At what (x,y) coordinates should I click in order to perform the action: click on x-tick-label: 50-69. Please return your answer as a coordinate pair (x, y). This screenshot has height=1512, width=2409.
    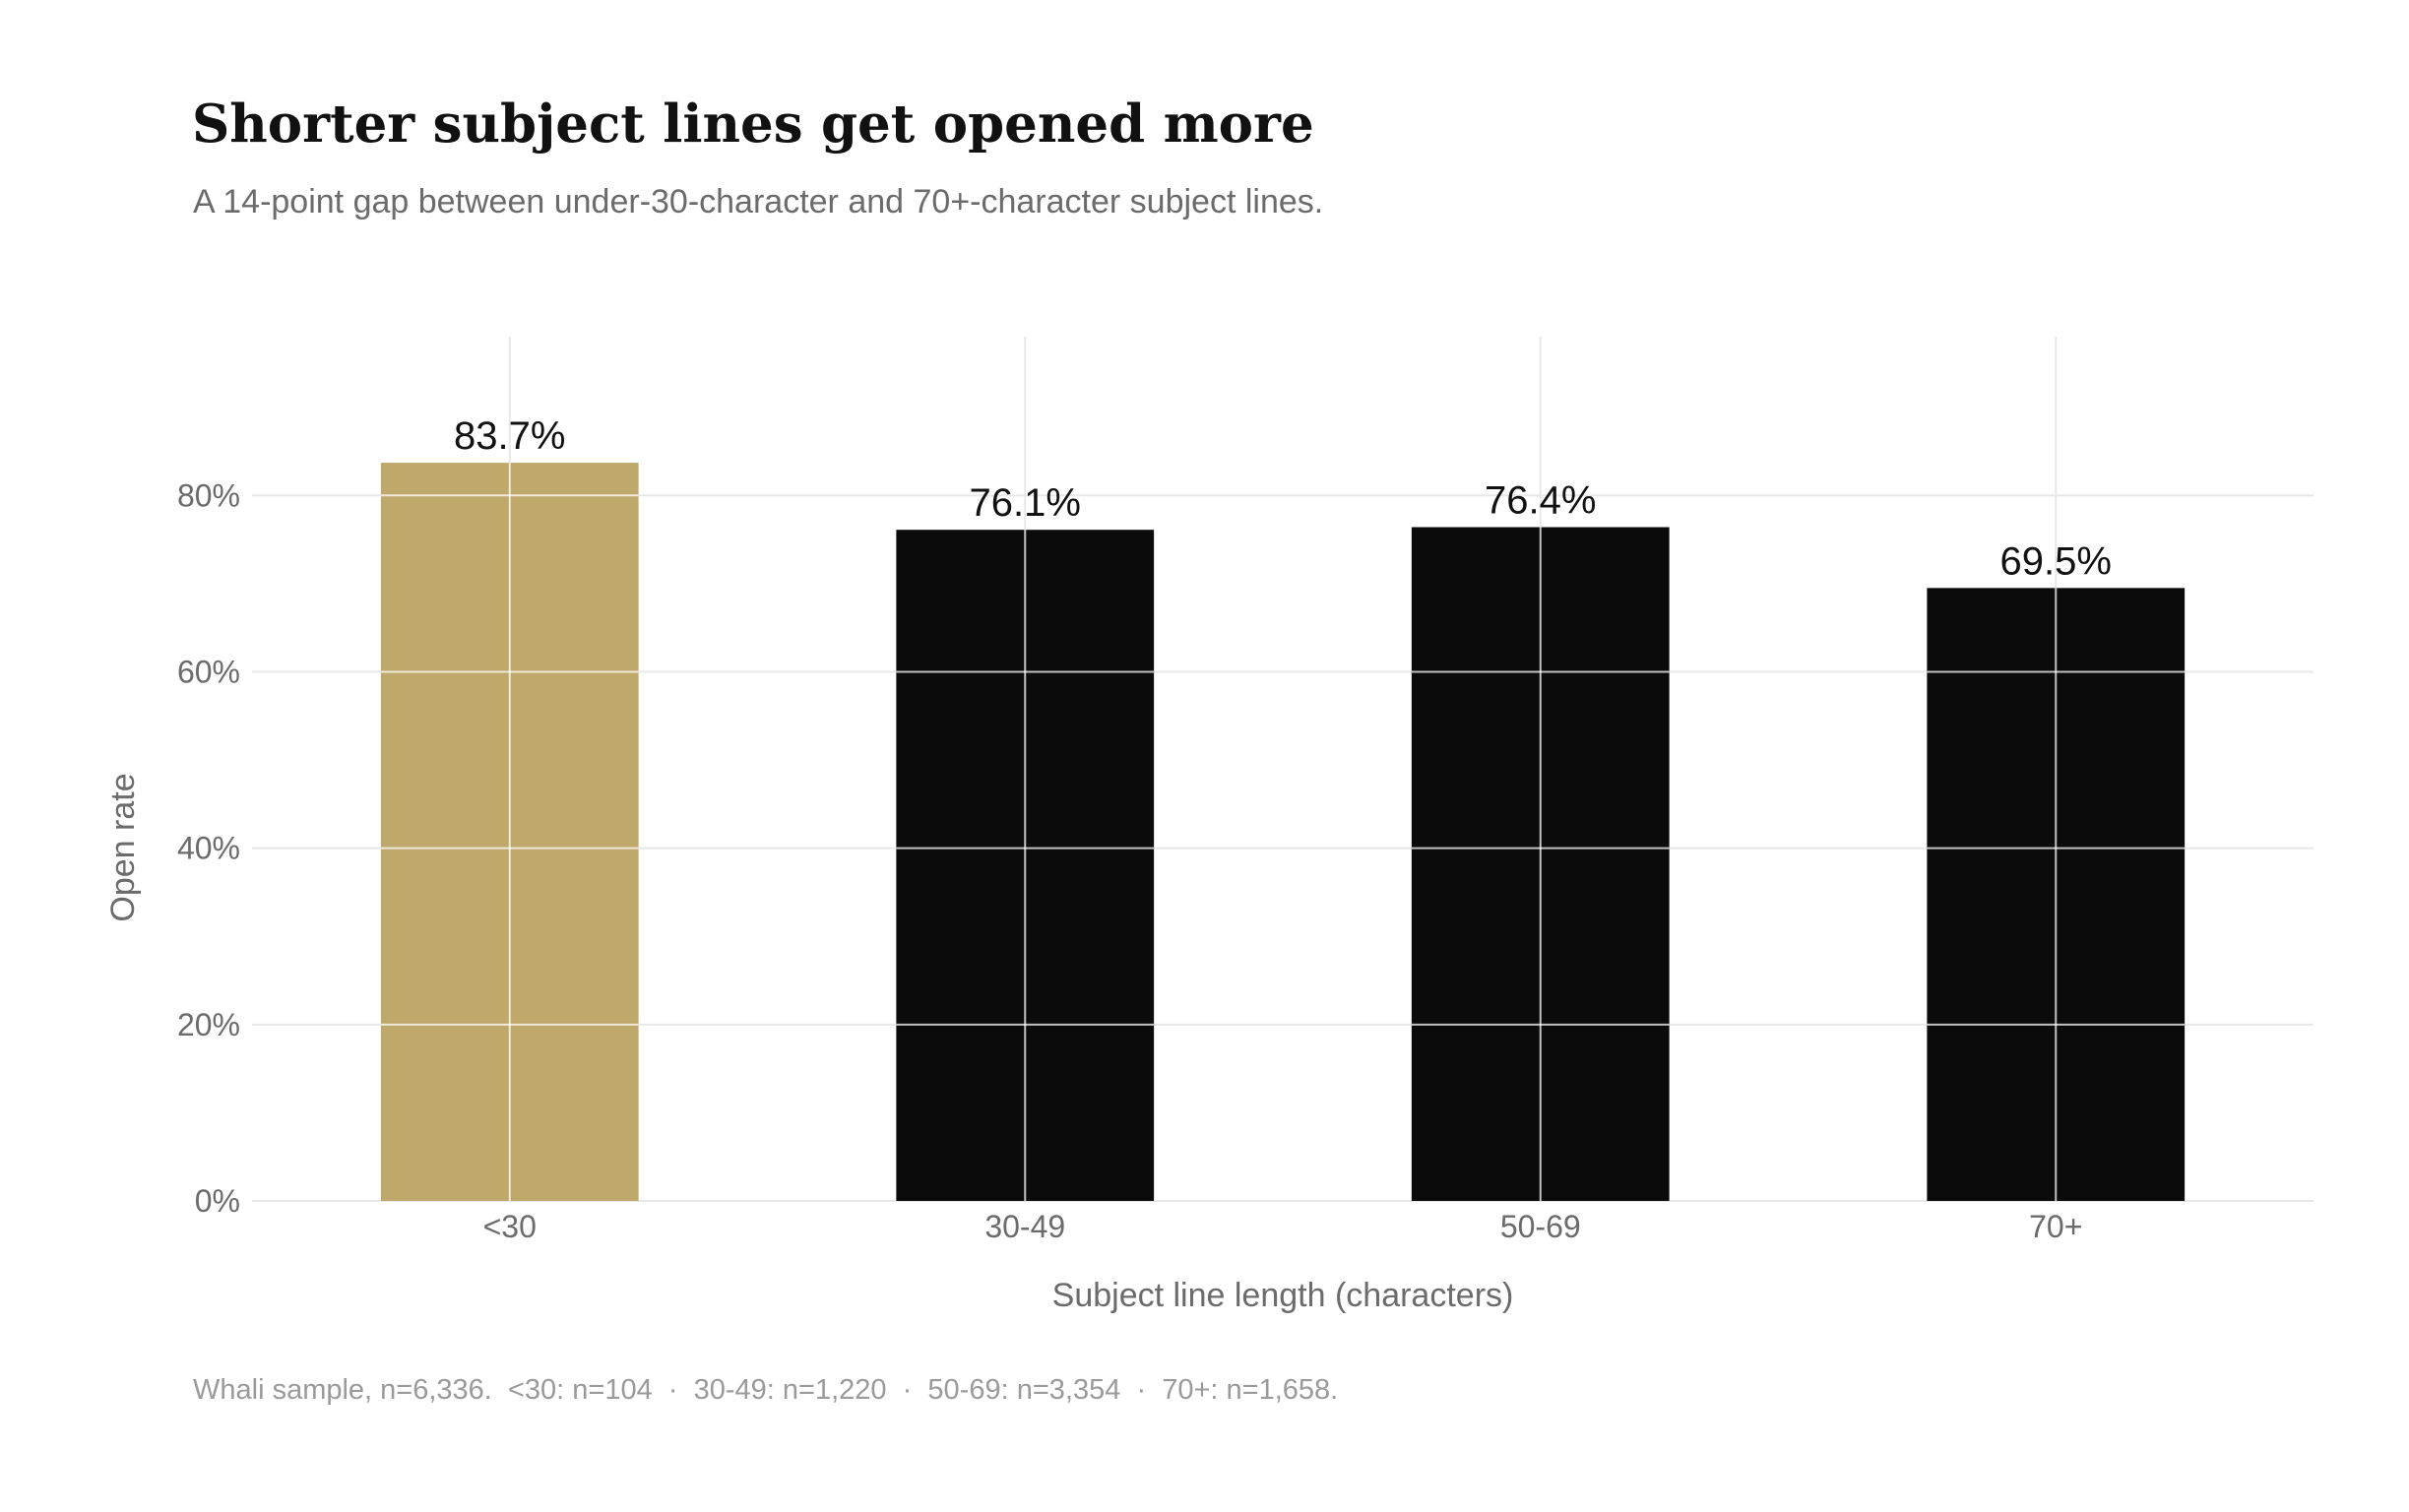
    Looking at the image, I should click on (1540, 1226).